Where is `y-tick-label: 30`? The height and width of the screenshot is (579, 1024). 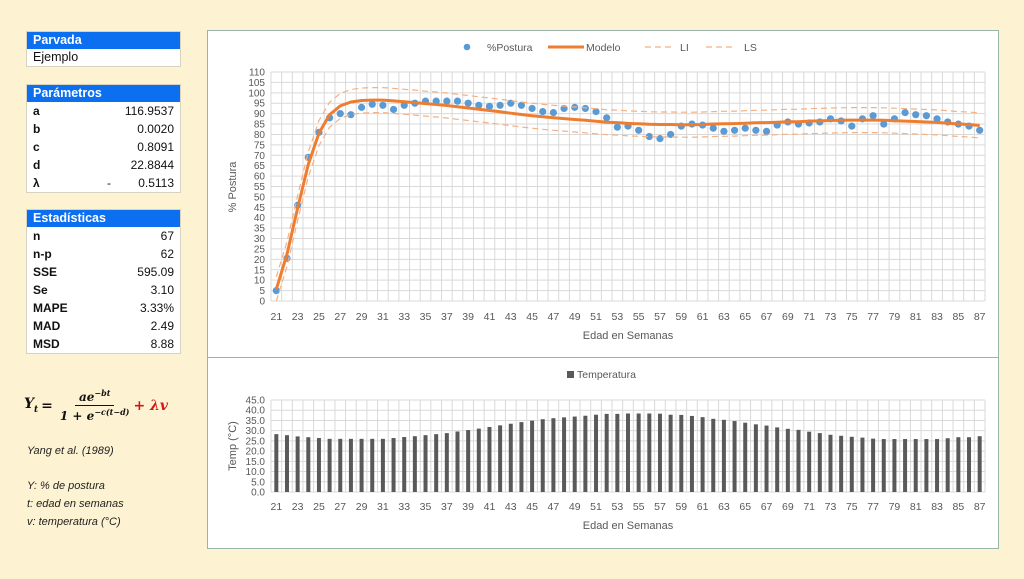
y-tick-label: 30 is located at coordinates (260, 239).